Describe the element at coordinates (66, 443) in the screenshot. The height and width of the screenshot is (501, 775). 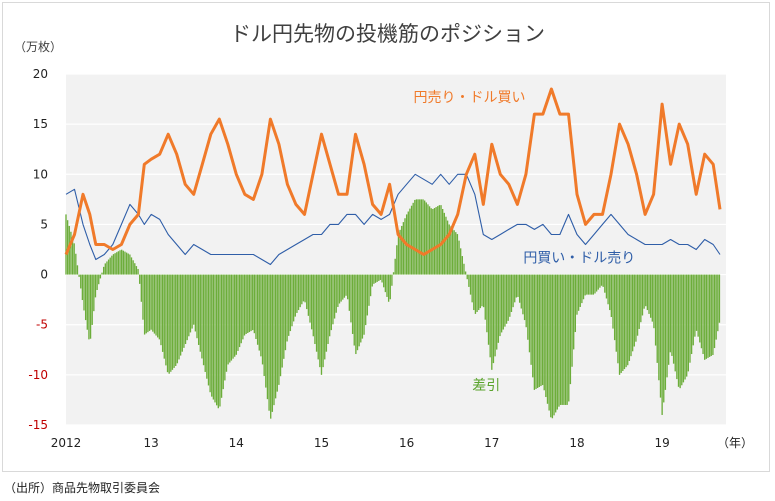
I see `x-tick-label: 2012` at that location.